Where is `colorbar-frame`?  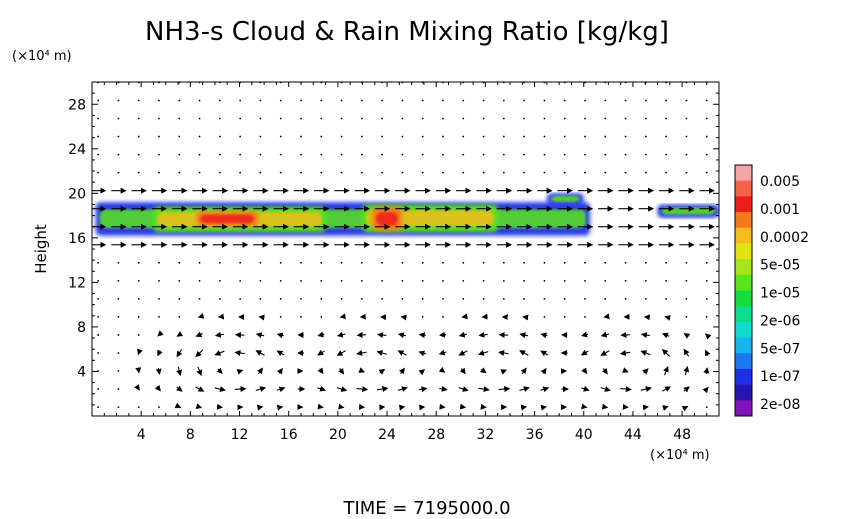
colorbar-frame is located at coordinates (743, 290).